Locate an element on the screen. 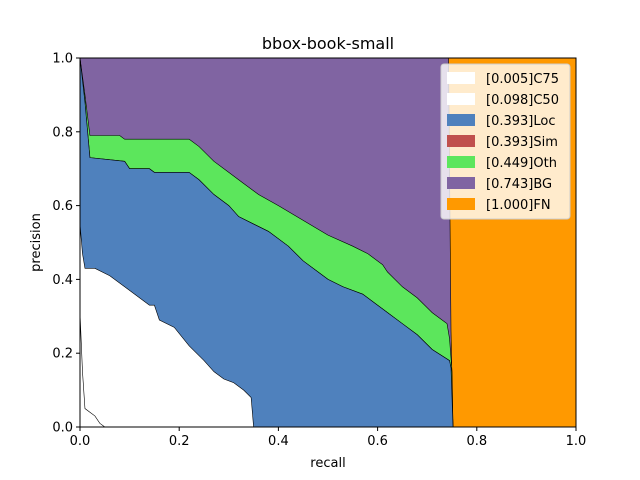 The height and width of the screenshot is (480, 640). y-tick-label: 1.0 is located at coordinates (62, 59).